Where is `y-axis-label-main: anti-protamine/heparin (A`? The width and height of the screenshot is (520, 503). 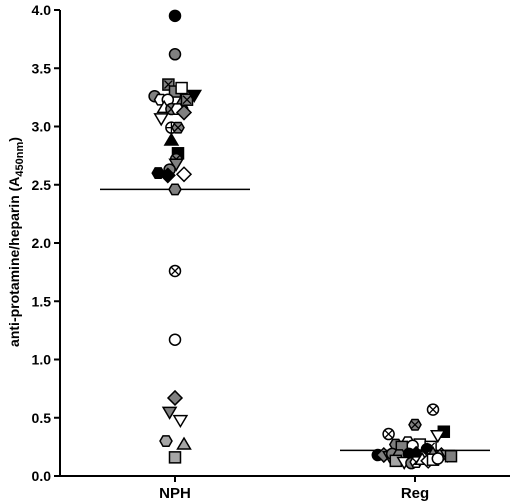 y-axis-label-main: anti-protamine/heparin (A is located at coordinates (14, 262).